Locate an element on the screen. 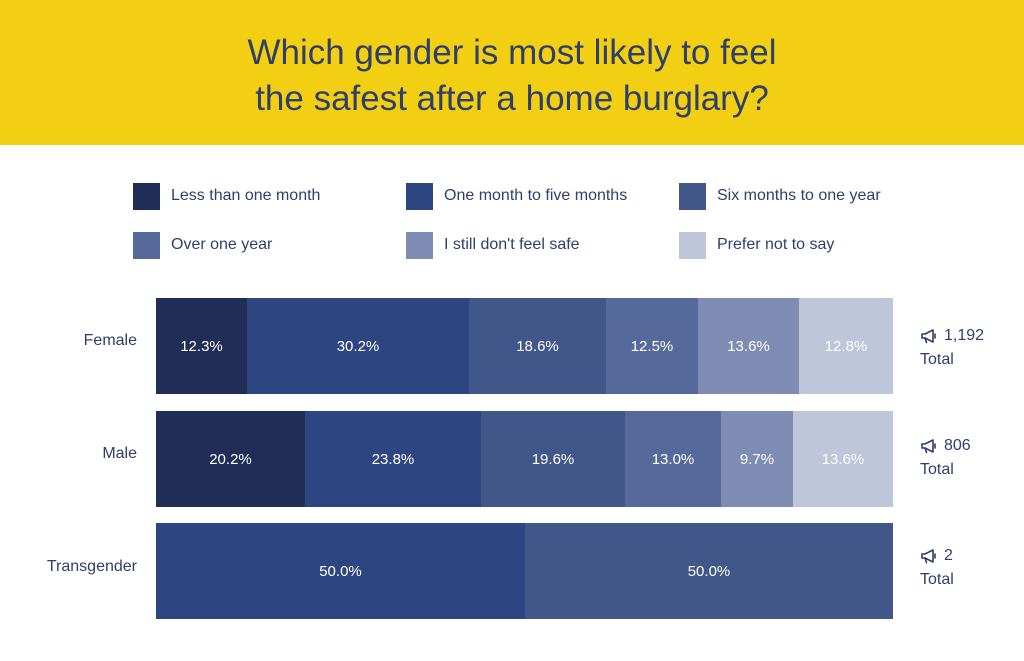  legend-label: Prefer not to say is located at coordinates (776, 244).